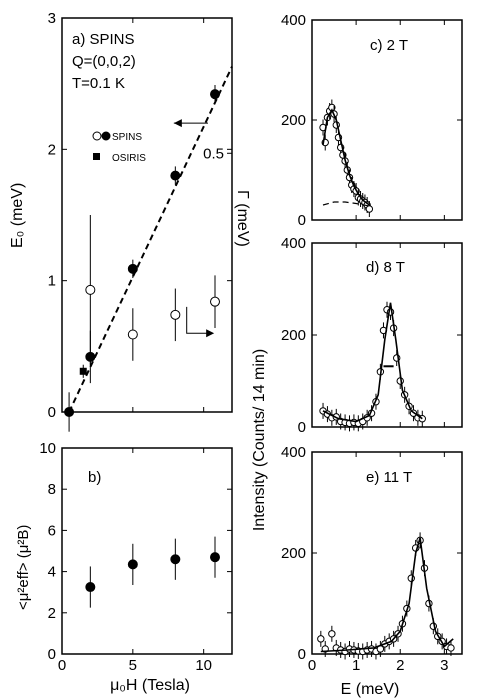 The image size is (480, 700). I want to click on panel-b-ytick-label: 8, so click(52, 489).